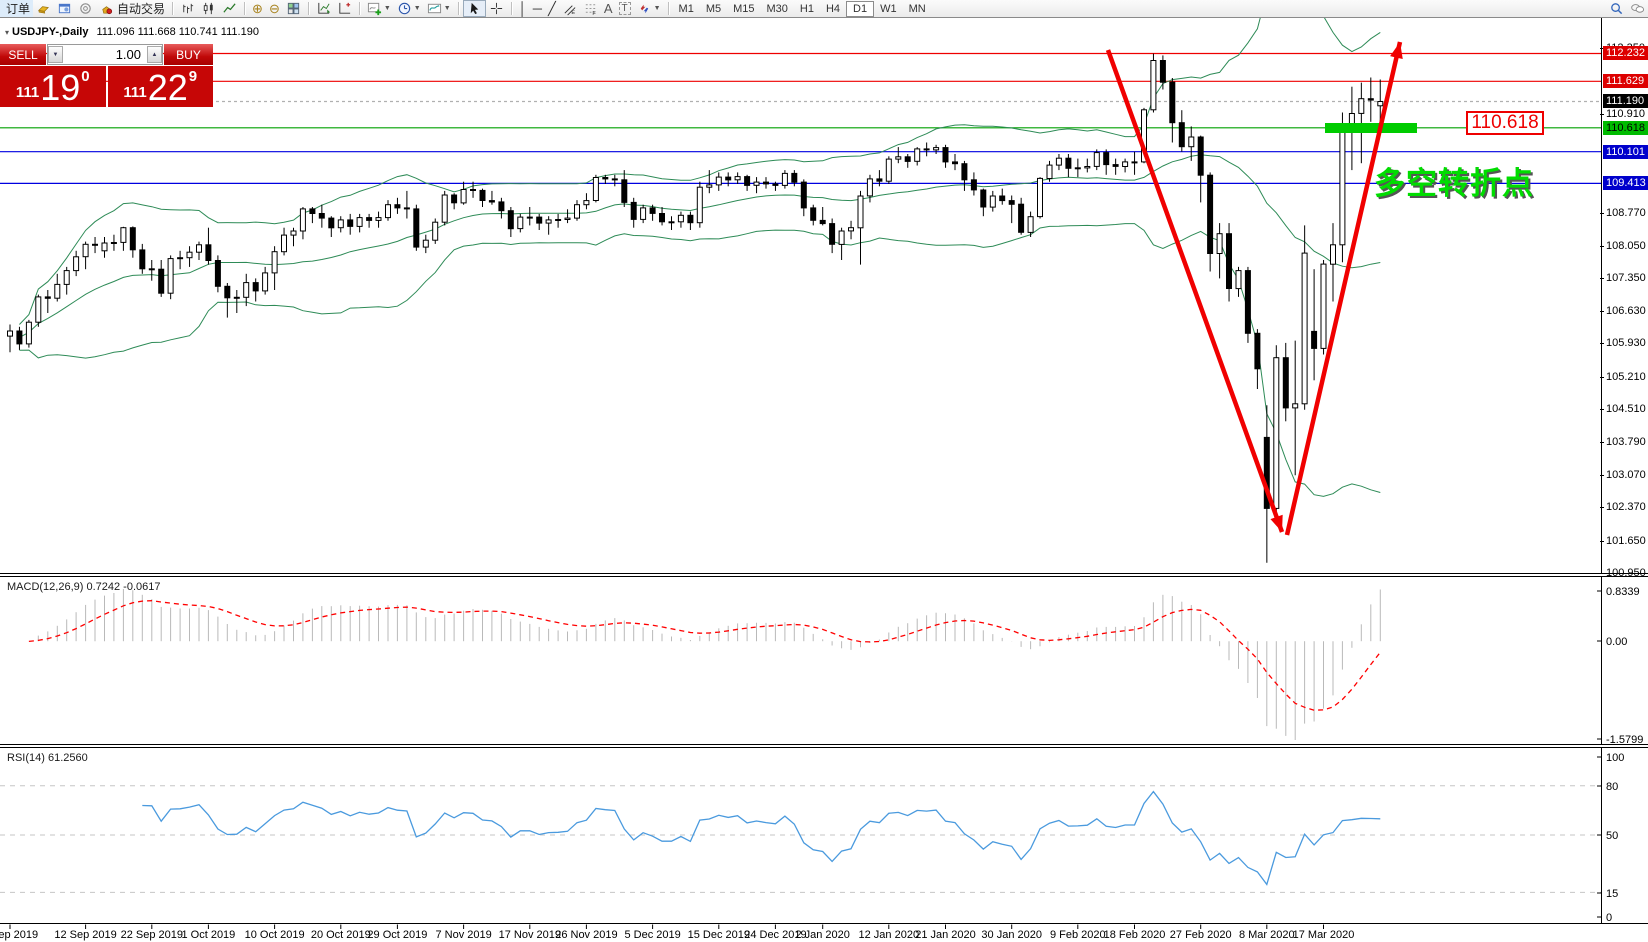 Image resolution: width=1648 pixels, height=942 pixels. Describe the element at coordinates (806, 8) in the screenshot. I see `timeframe-h1-button: H1` at that location.